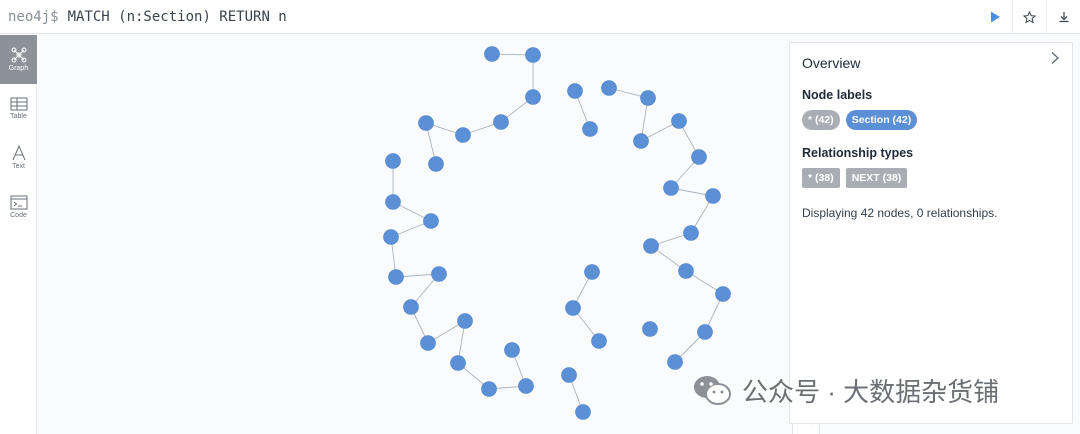 The height and width of the screenshot is (434, 1080). I want to click on node-labels-heading: Node labels, so click(837, 95).